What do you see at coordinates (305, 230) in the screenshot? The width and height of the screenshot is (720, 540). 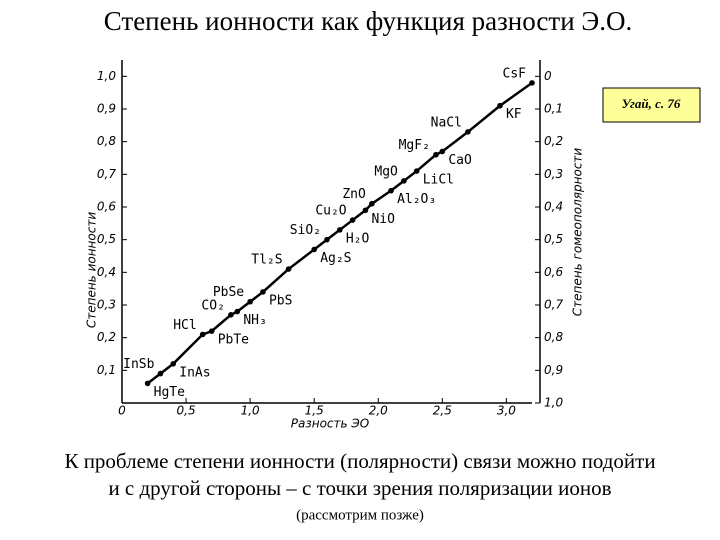 I see `point-label: SiO₂` at bounding box center [305, 230].